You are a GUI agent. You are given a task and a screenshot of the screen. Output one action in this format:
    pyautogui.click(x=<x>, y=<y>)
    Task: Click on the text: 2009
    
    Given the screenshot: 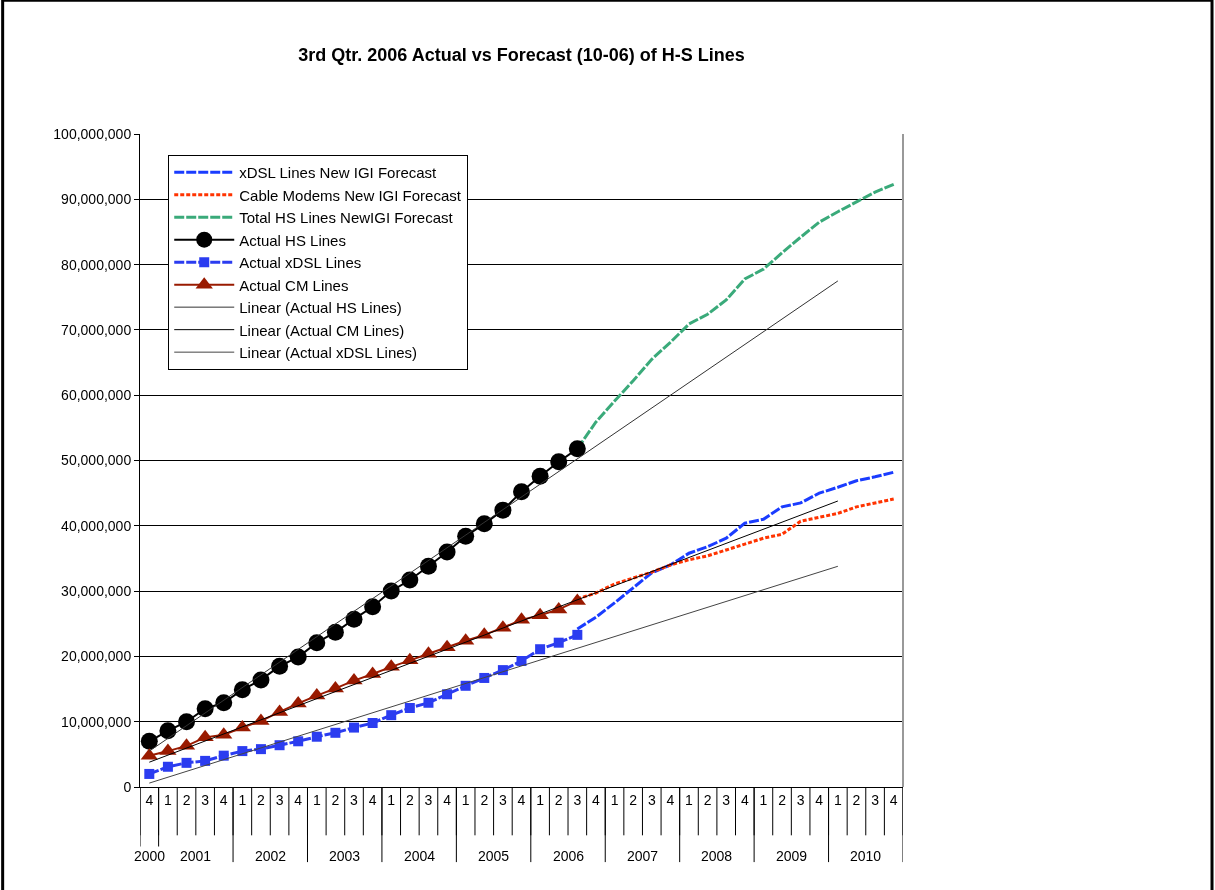 What is the action you would take?
    pyautogui.click(x=792, y=856)
    